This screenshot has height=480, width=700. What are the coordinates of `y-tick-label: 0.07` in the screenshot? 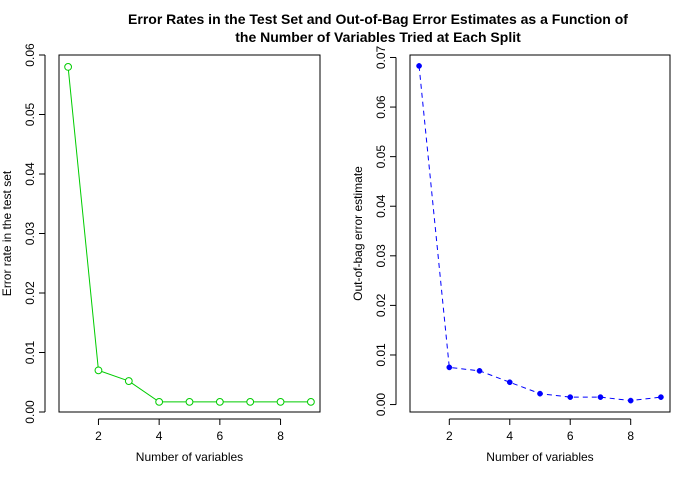 It's located at (381, 57).